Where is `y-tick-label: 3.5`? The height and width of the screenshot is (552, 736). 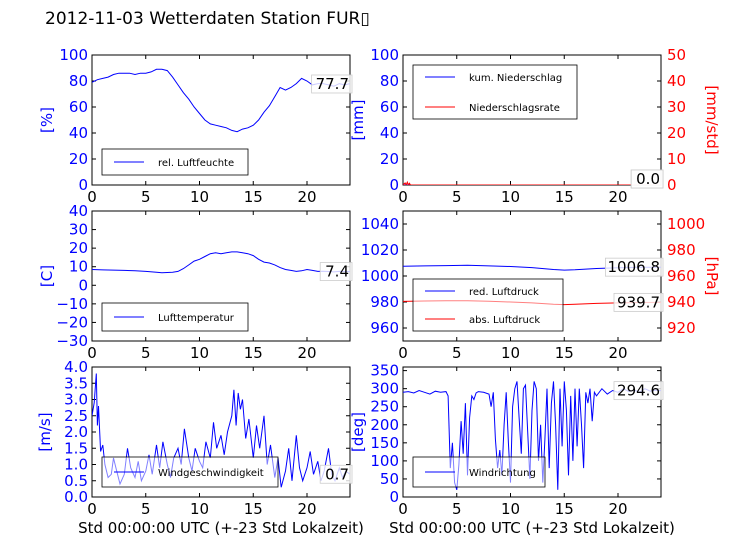
y-tick-label: 3.5 is located at coordinates (76, 383).